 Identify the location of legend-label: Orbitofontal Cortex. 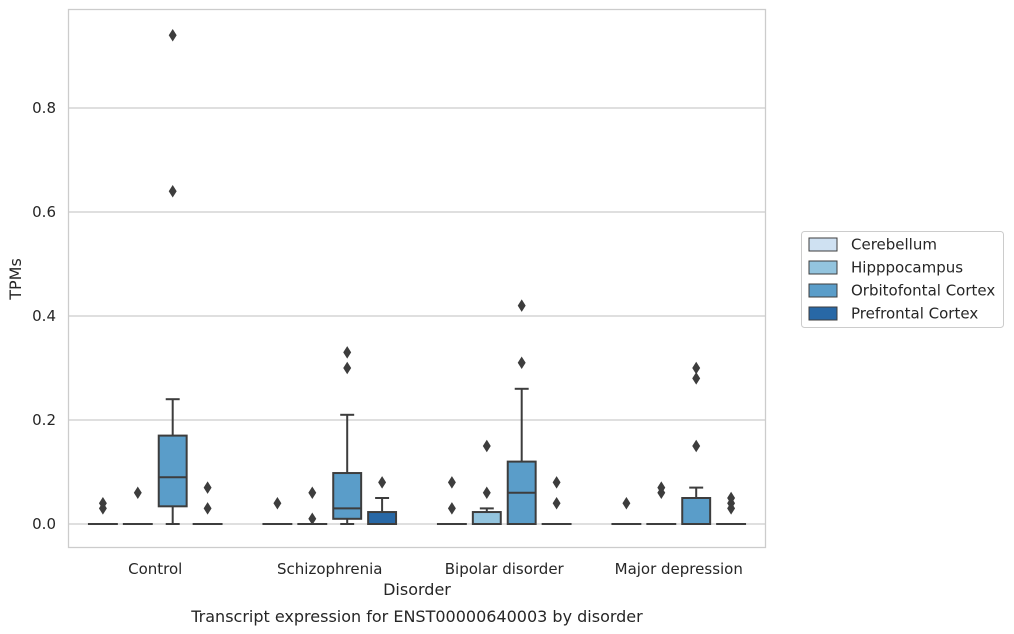
(923, 291).